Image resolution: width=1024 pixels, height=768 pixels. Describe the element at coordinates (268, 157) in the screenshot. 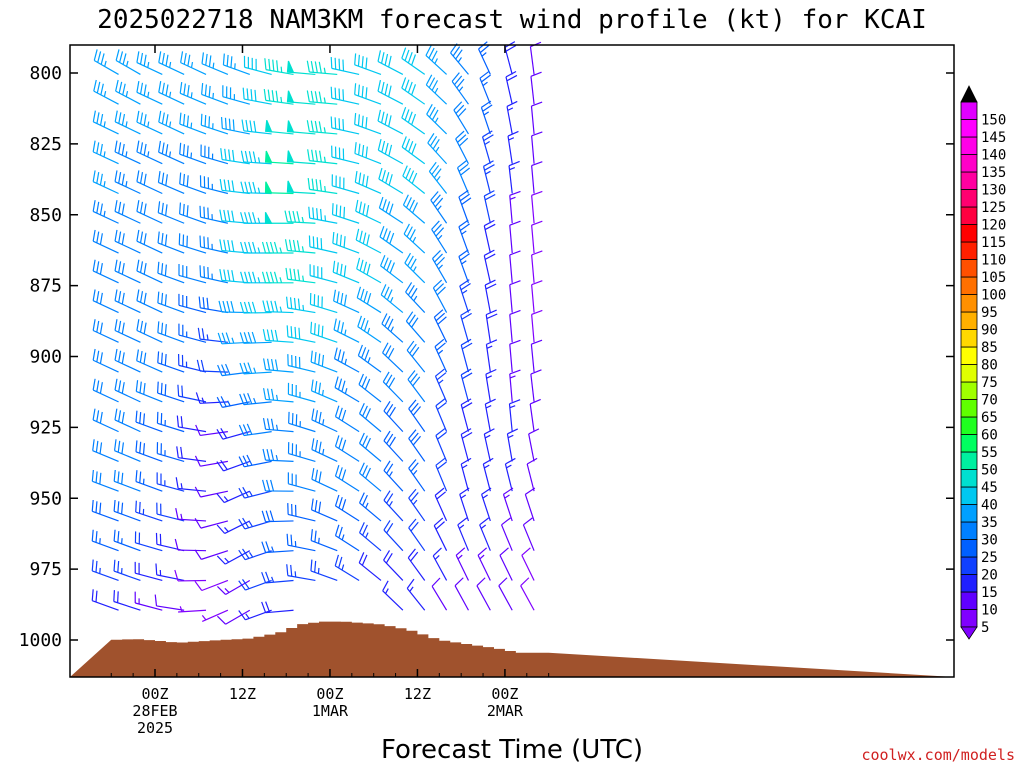

I see `barb-pennant` at that location.